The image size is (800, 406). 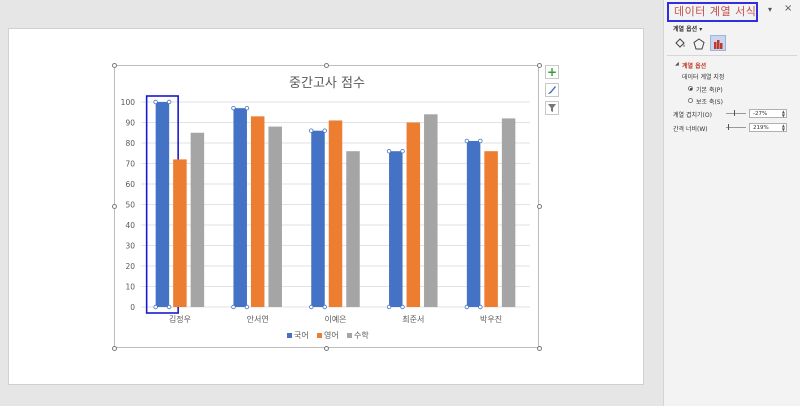 What do you see at coordinates (114, 65) in the screenshot?
I see `resize-handle-top-left` at bounding box center [114, 65].